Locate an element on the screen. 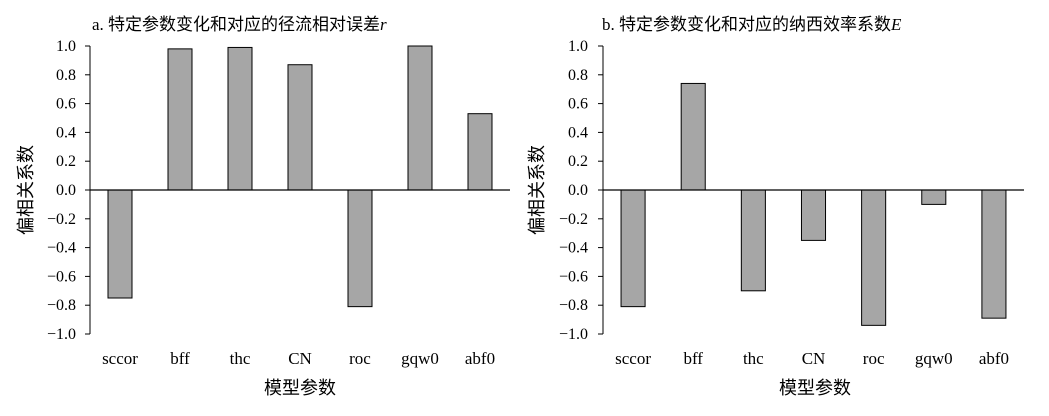 The width and height of the screenshot is (1049, 416). chart-title-text: b. 特定参数变化和对应的纳西效率系数 is located at coordinates (746, 24).